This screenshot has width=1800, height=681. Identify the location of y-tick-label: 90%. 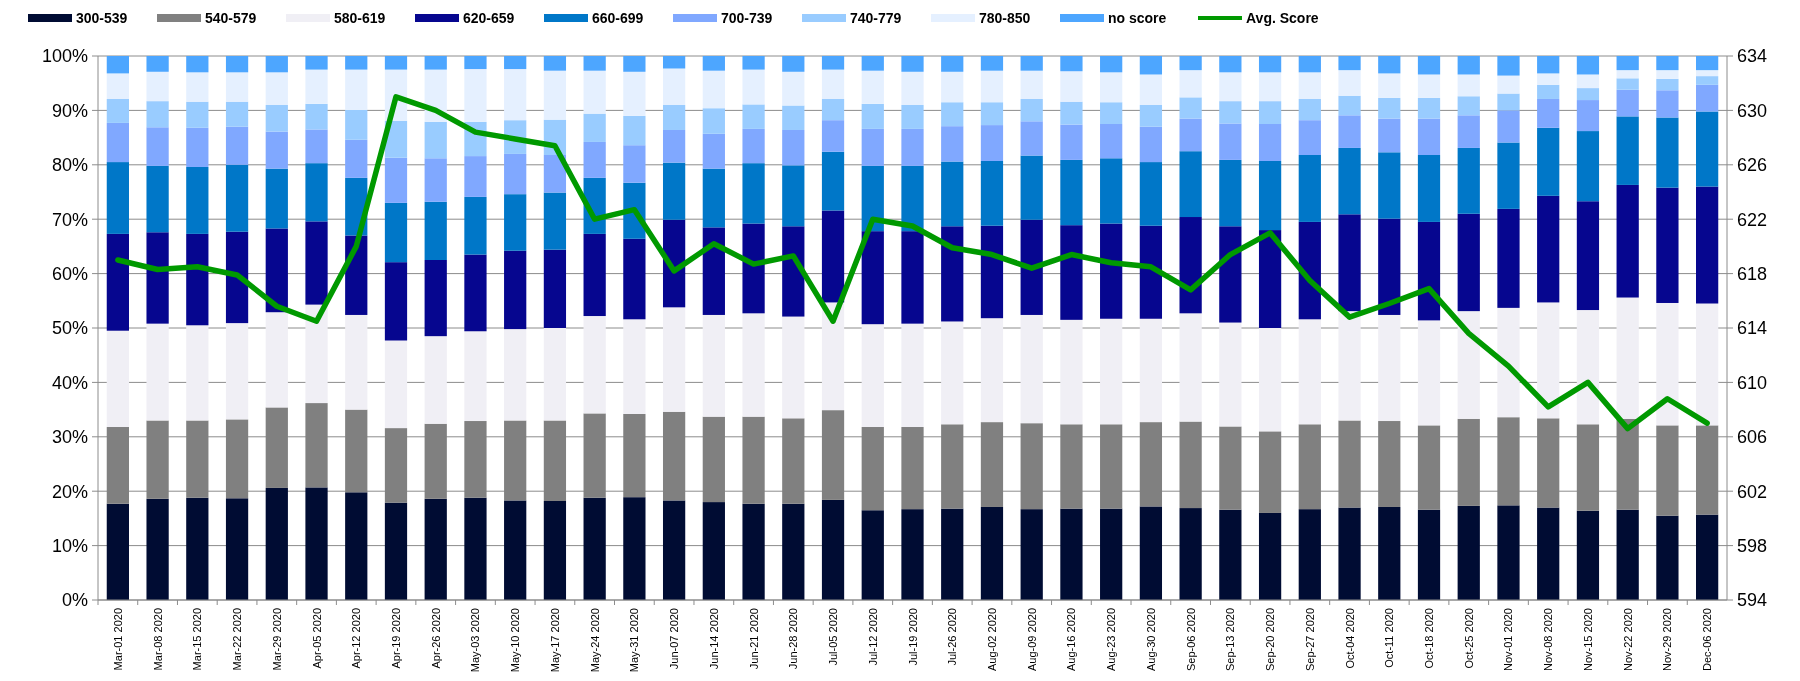
(69, 110).